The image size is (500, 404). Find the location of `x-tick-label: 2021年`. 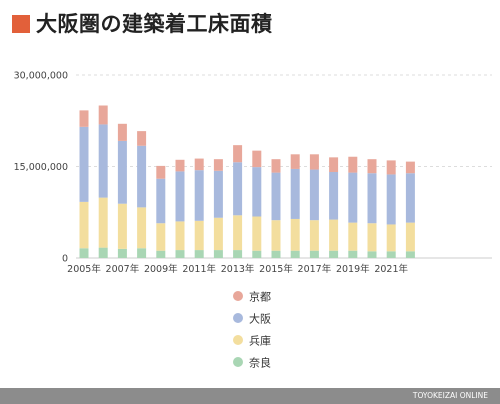

x-tick-label: 2021年 is located at coordinates (391, 269).